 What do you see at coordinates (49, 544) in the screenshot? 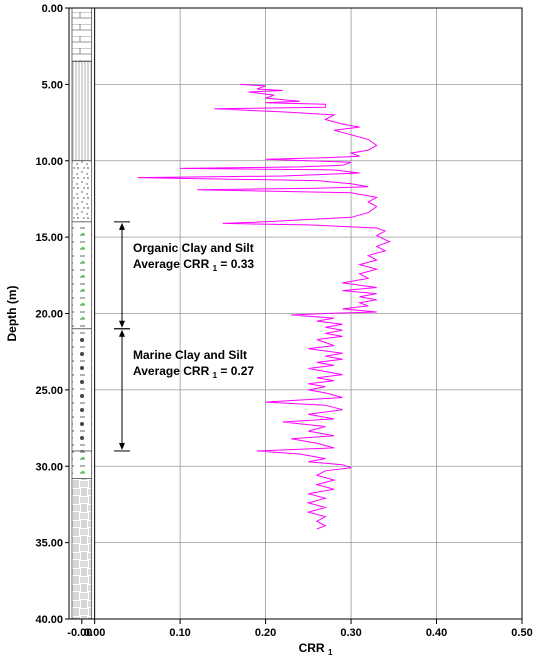
I see `y-tick-label: 35.00` at bounding box center [49, 544].